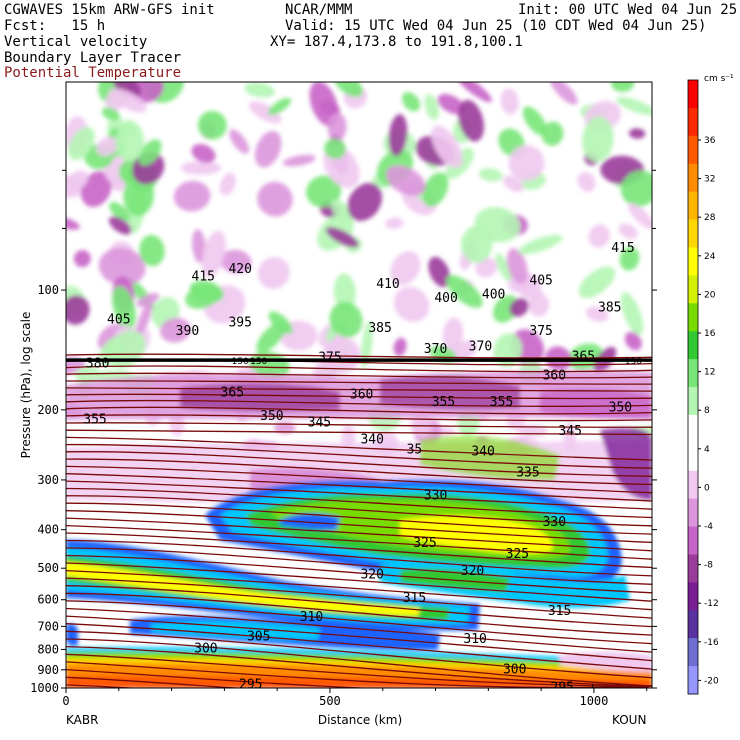  I want to click on isentrope-label: 335, so click(527, 473).